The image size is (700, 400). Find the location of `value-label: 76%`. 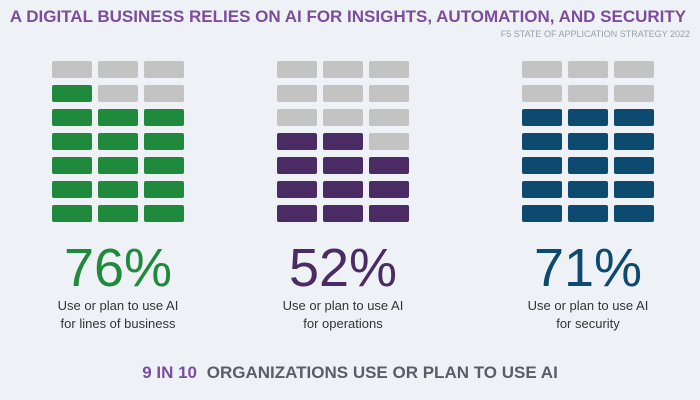

value-label: 76% is located at coordinates (118, 268).